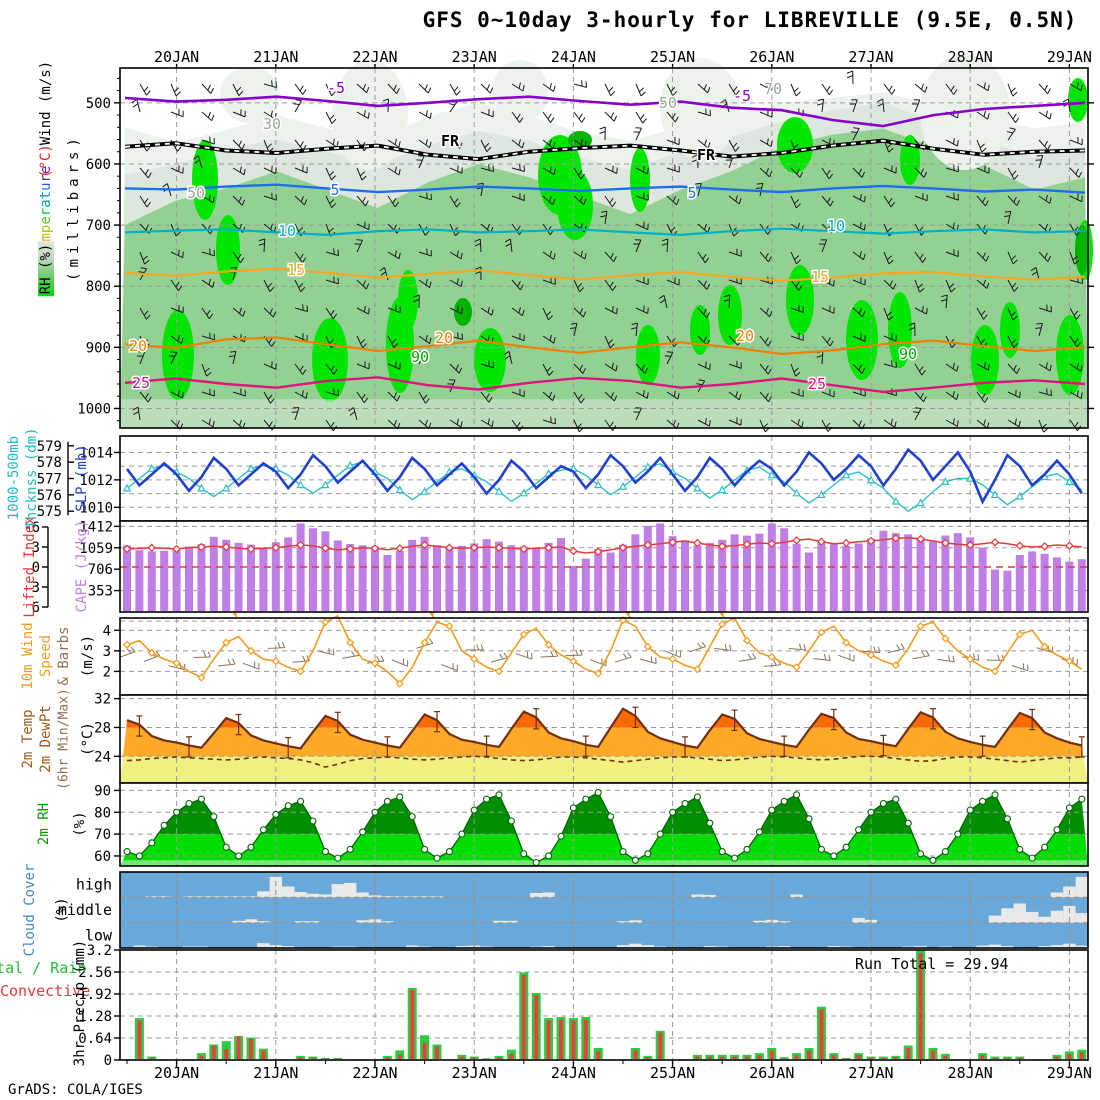 This screenshot has height=1100, width=1100. What do you see at coordinates (107, 652) in the screenshot?
I see `svg-text: 3` at bounding box center [107, 652].